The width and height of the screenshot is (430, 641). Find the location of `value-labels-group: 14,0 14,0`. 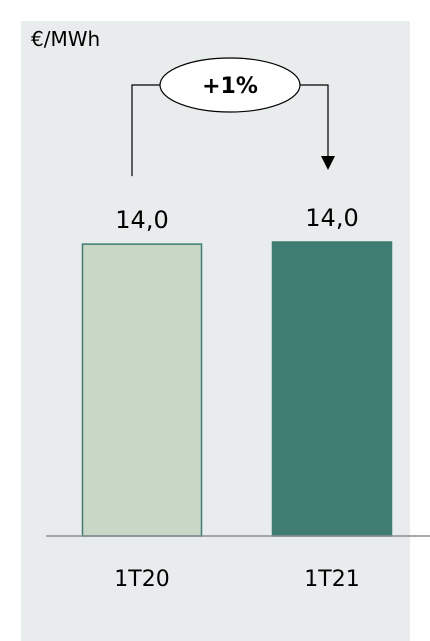

value-labels-group: 14,0 14,0 is located at coordinates (236, 219).